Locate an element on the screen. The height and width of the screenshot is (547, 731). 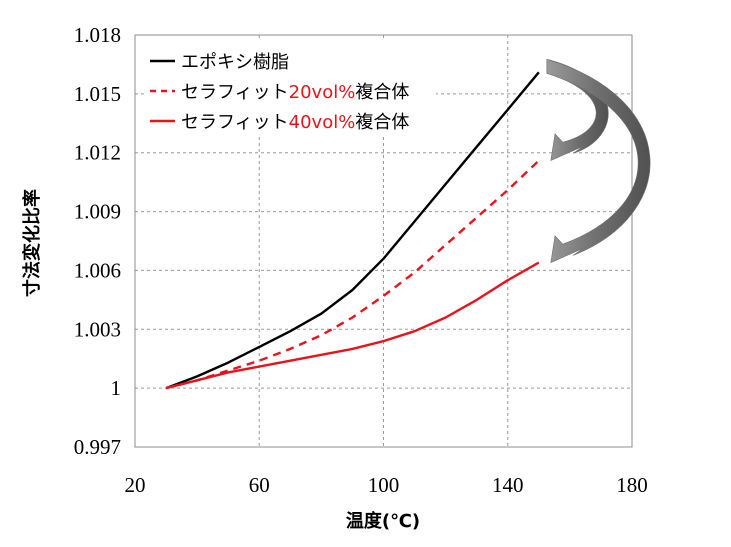
y-tick-label: 1.006 is located at coordinates (97, 270).